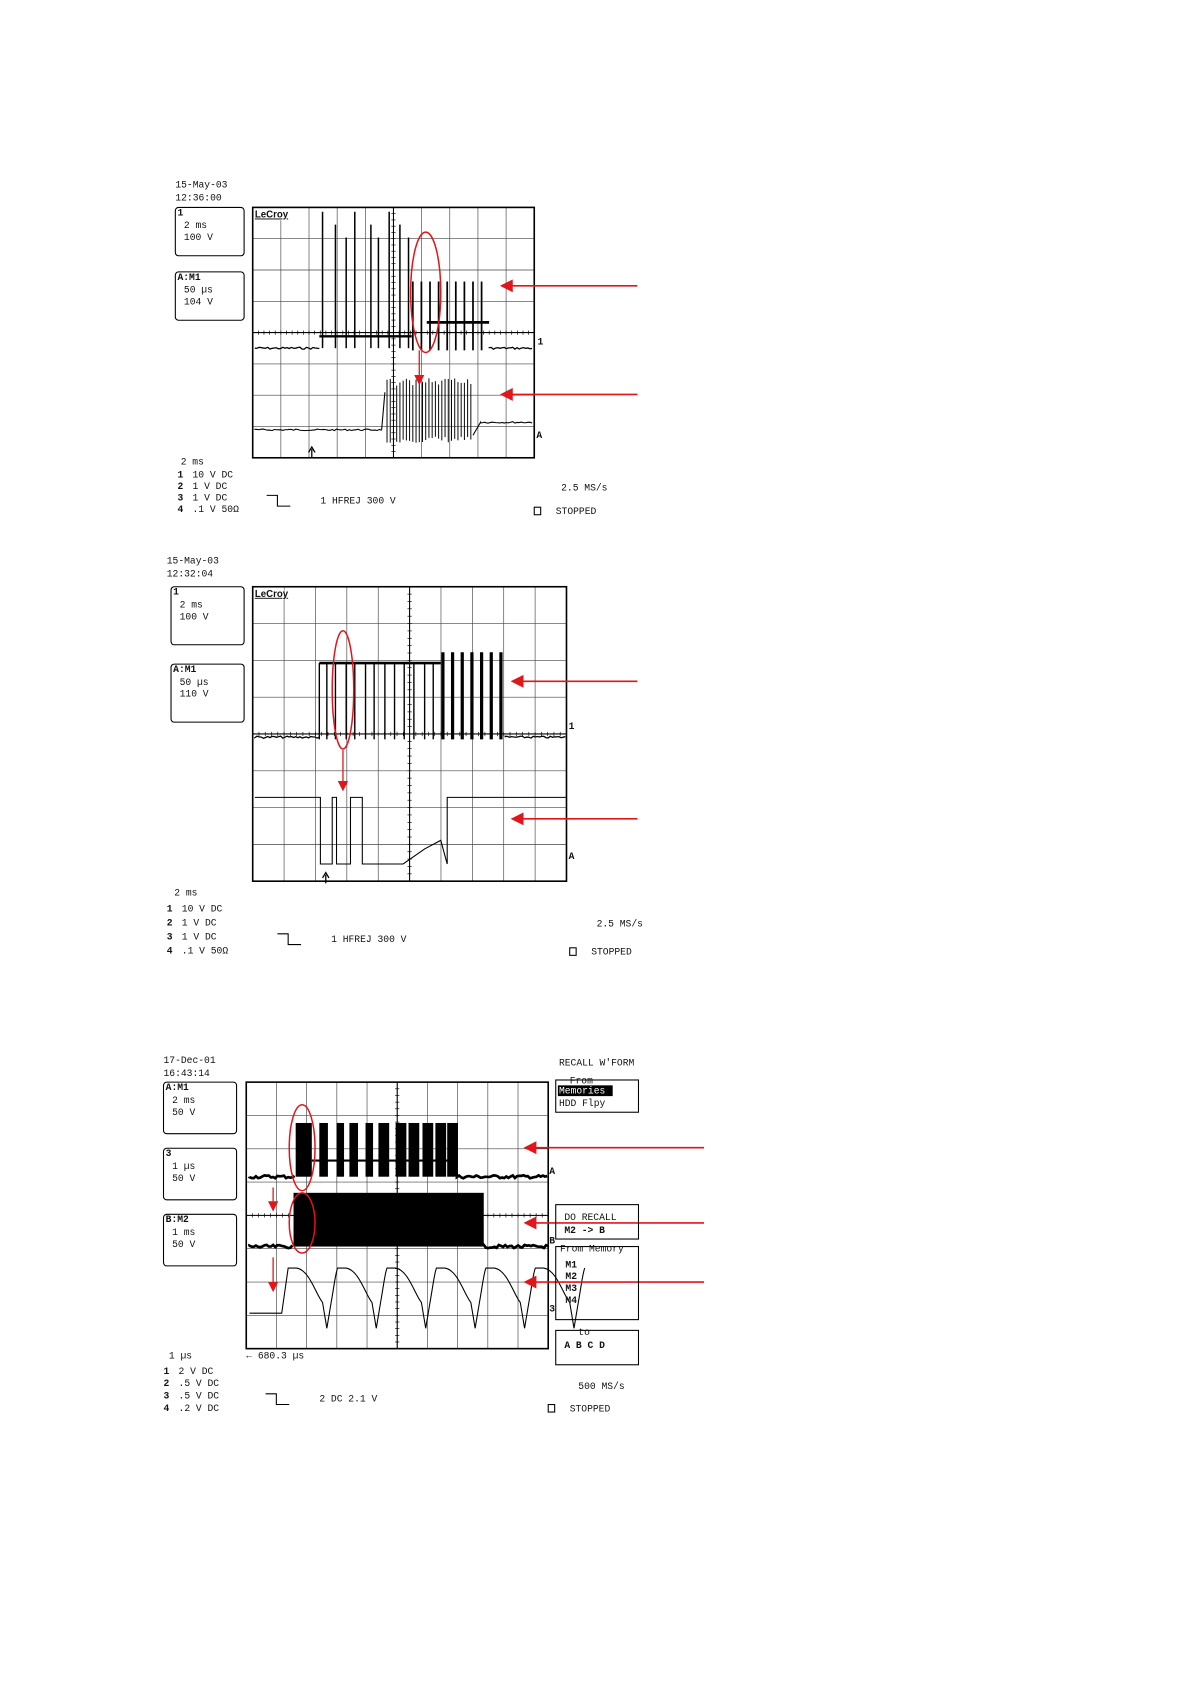 The image size is (1191, 1685). I want to click on channel-setting: 2 V DC, so click(196, 1371).